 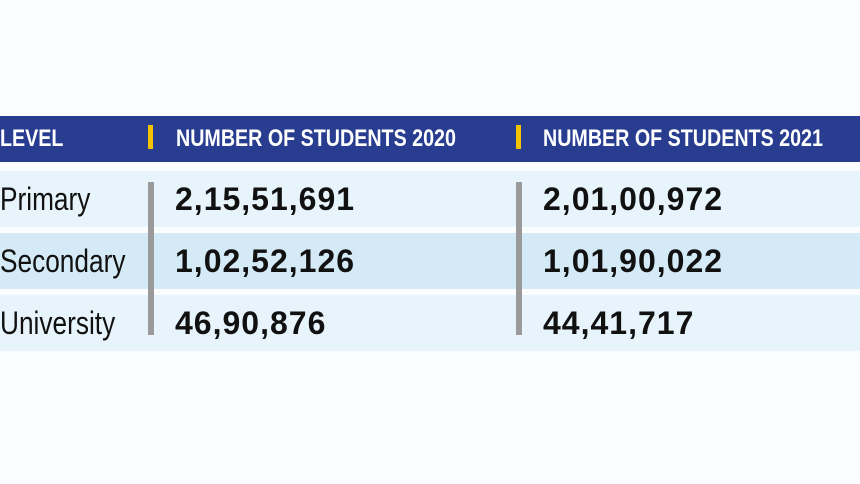 What do you see at coordinates (633, 199) in the screenshot?
I see `value-cell: 2,01,00,972` at bounding box center [633, 199].